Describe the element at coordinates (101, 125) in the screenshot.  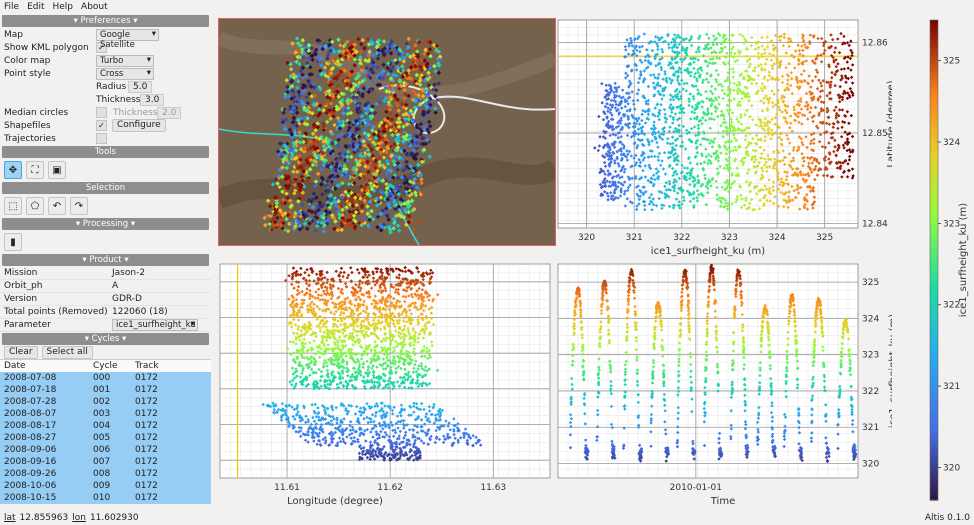
I see `shapefiles-checkbox: ✓` at that location.